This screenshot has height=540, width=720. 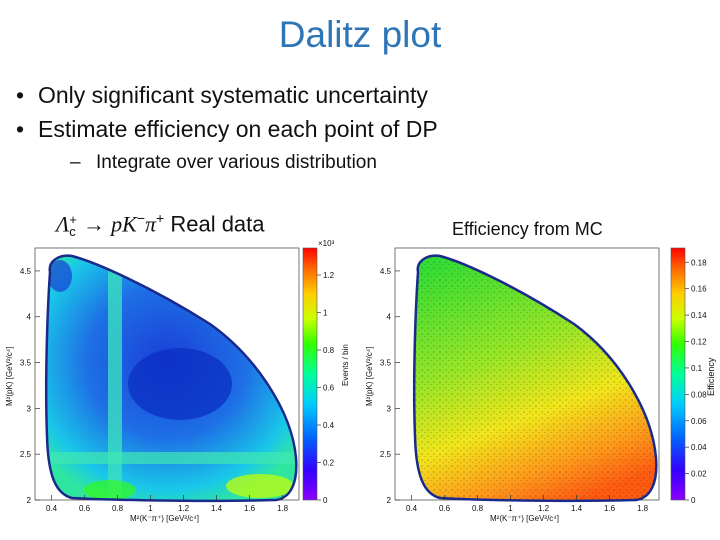 I want to click on right-z-tick-label: 0.06, so click(x=699, y=421).